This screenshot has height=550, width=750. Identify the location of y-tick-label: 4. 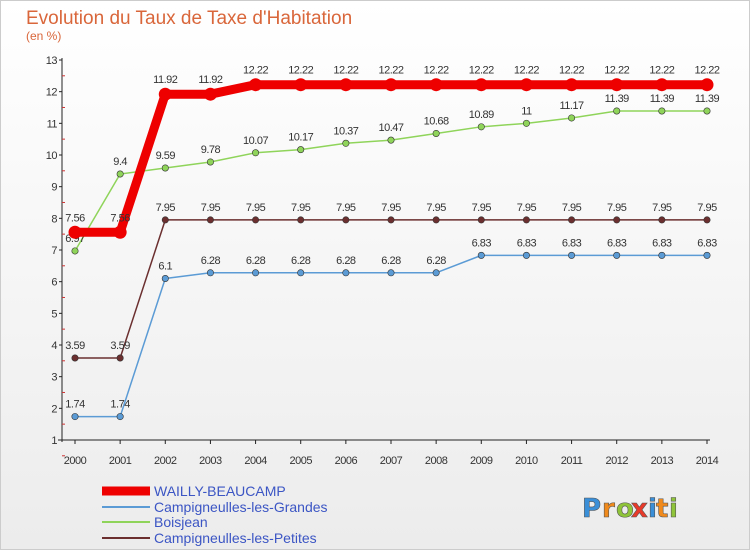
(54, 346).